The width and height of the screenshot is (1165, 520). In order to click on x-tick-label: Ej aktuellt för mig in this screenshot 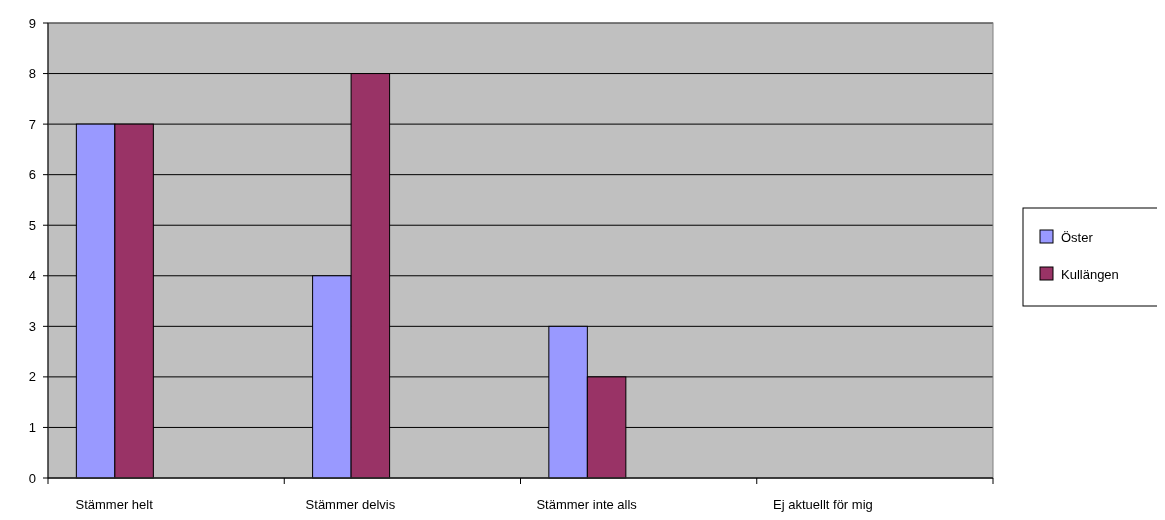, I will do `click(823, 504)`.